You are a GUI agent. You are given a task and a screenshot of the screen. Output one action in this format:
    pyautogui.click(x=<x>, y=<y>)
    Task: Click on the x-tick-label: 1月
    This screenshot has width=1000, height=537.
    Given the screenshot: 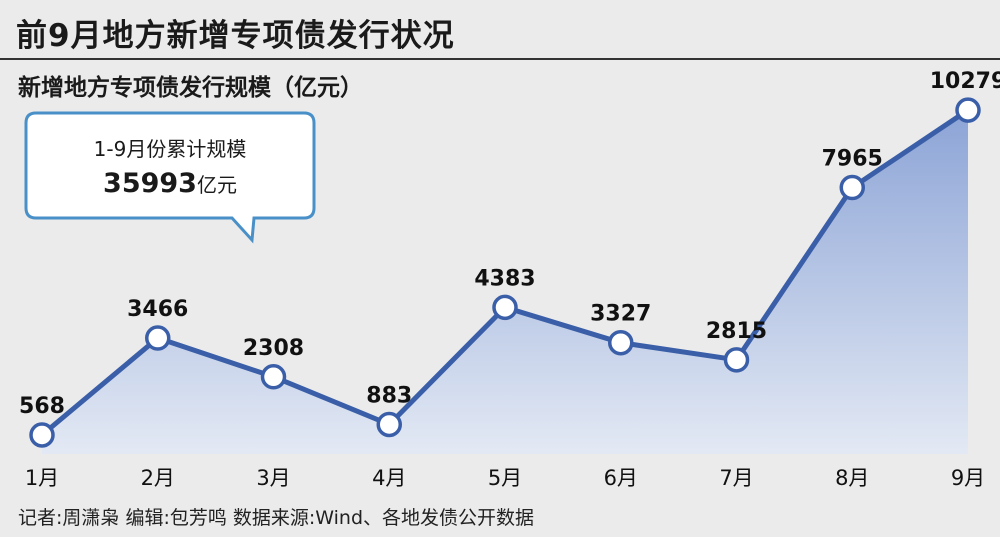 What is the action you would take?
    pyautogui.click(x=42, y=478)
    